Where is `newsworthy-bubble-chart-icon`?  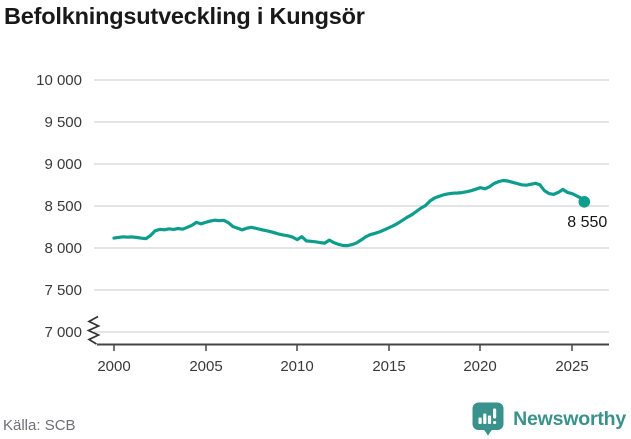 newsworthy-bubble-chart-icon is located at coordinates (488, 419).